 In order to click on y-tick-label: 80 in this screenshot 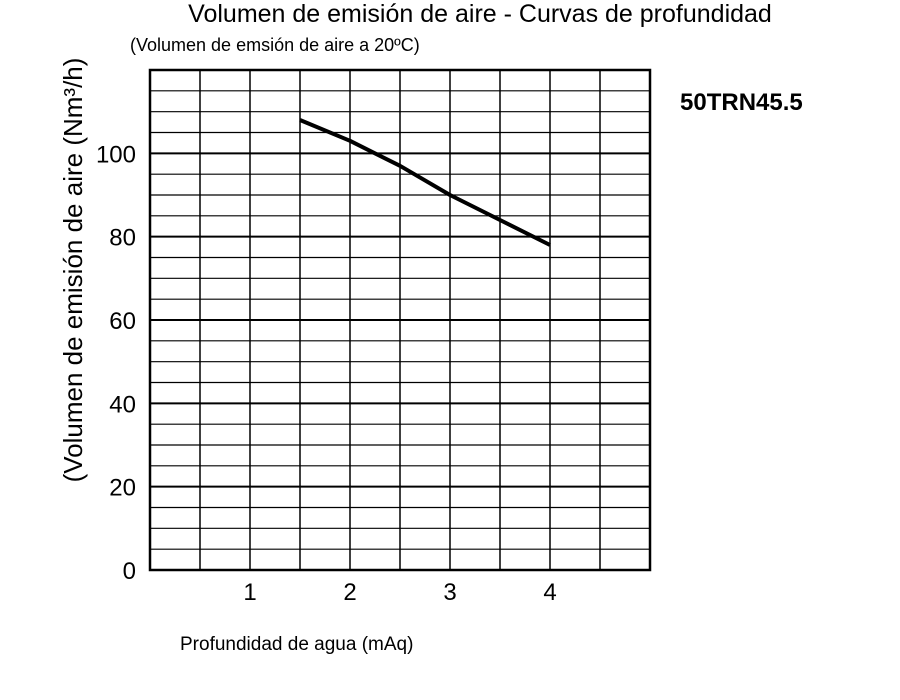, I will do `click(122, 238)`.